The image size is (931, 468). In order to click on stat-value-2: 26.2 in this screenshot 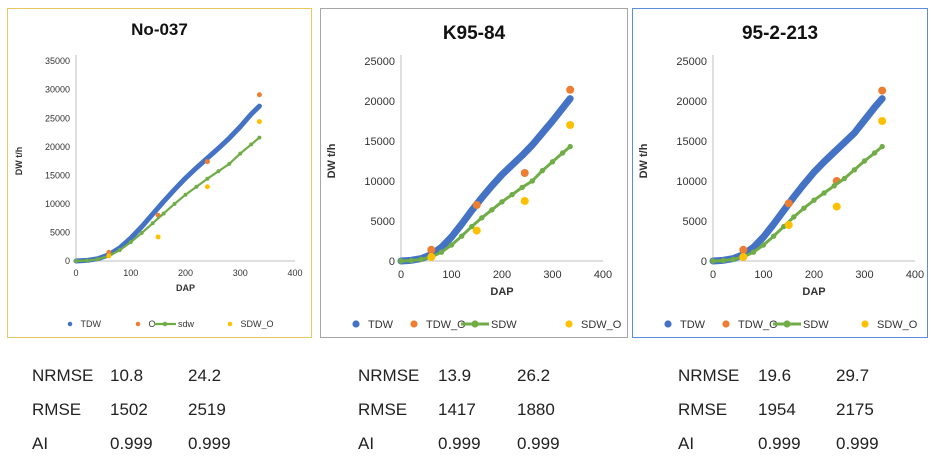, I will do `click(534, 375)`.